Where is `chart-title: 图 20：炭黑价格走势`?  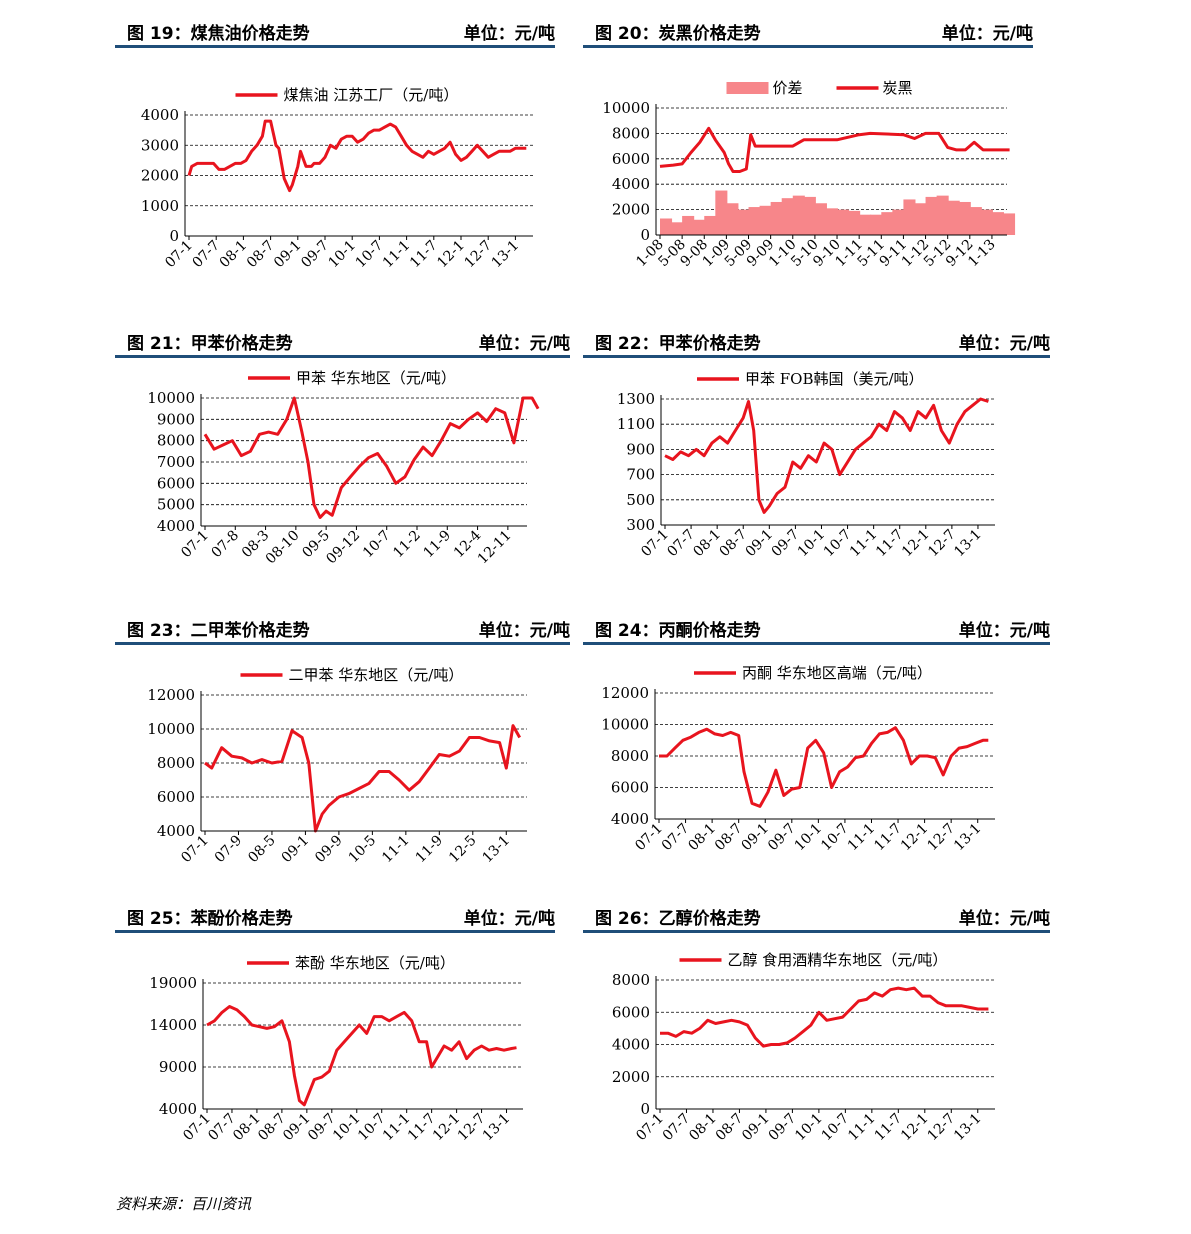 chart-title: 图 20：炭黑价格走势 is located at coordinates (678, 34).